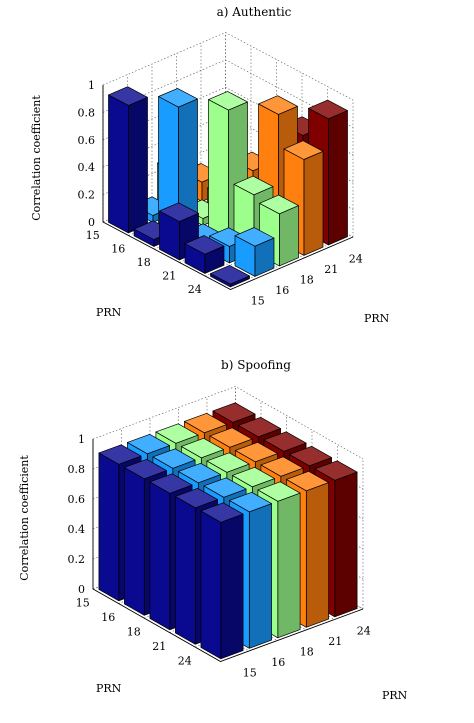 The image size is (474, 723). What do you see at coordinates (77, 499) in the screenshot?
I see `z-tick-label: 0.6` at bounding box center [77, 499].